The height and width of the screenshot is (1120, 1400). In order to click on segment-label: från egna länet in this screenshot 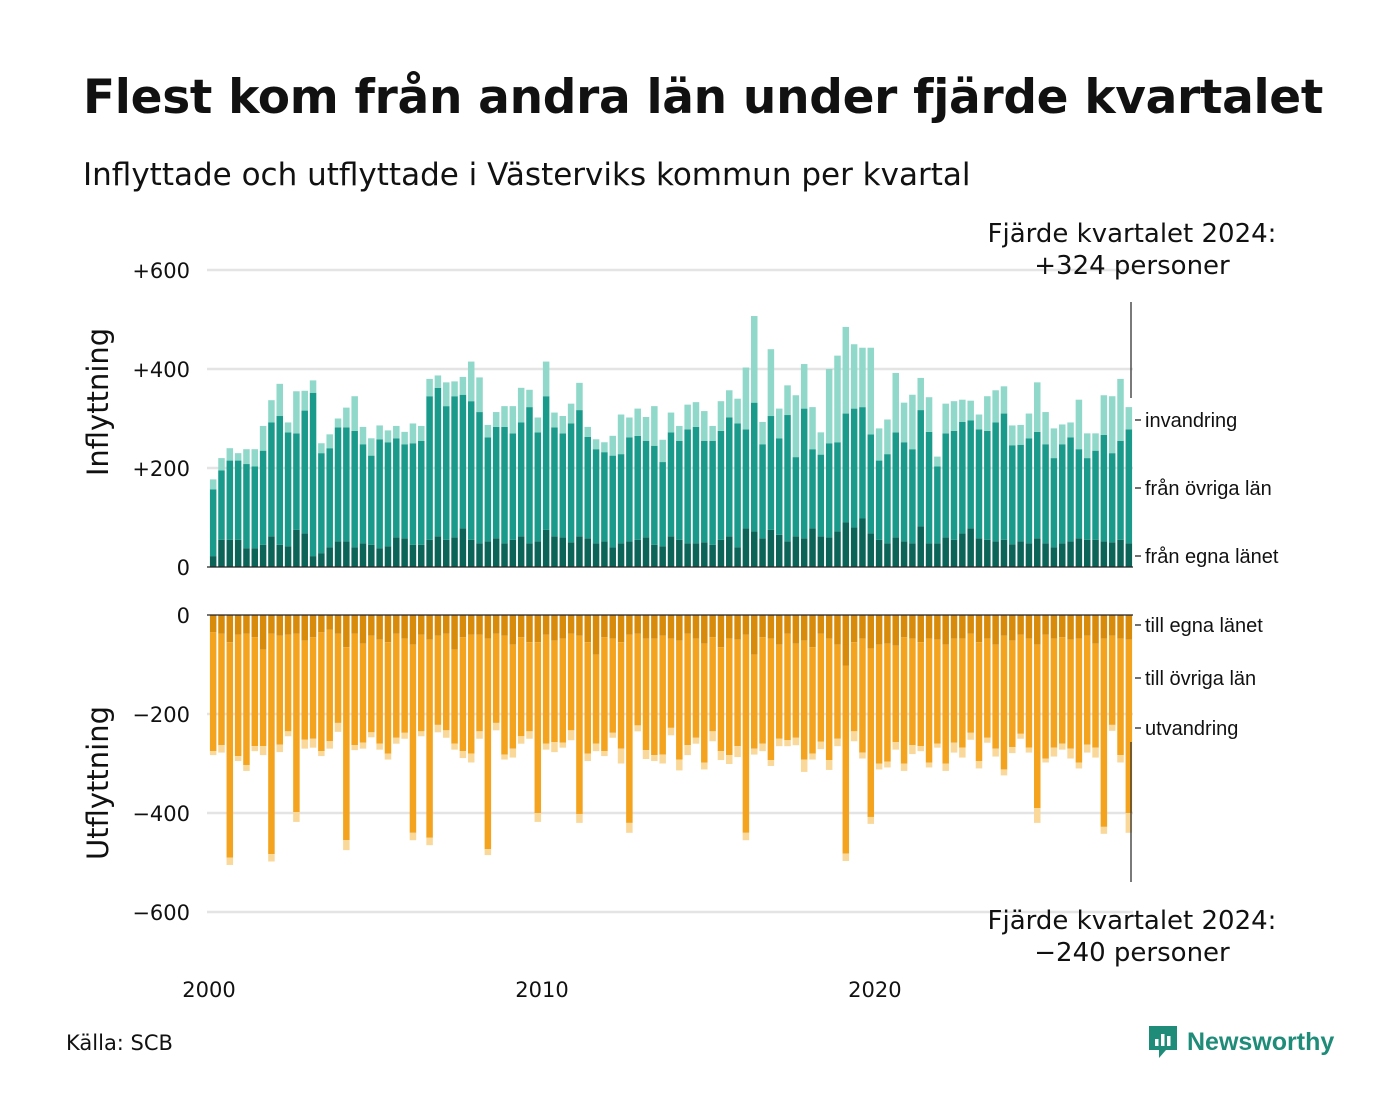, I will do `click(1212, 557)`.